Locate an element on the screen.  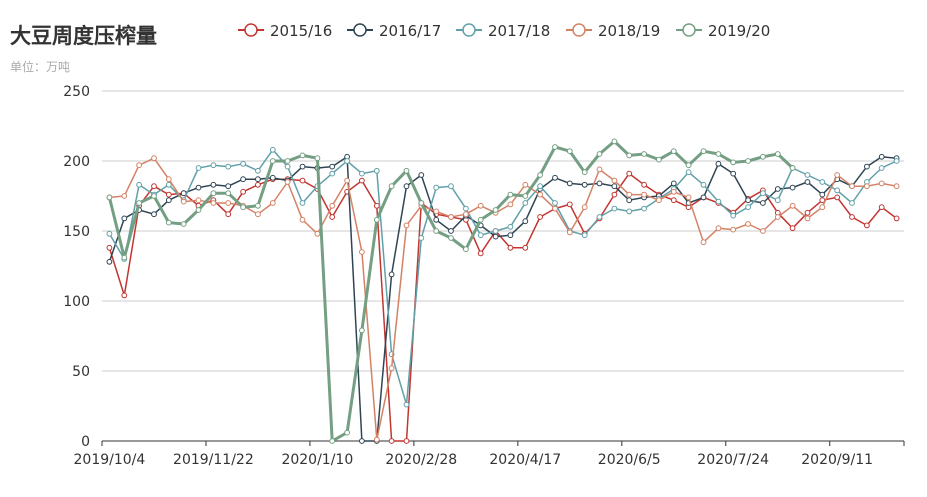
y-tick-label: 150 is located at coordinates (76, 232).